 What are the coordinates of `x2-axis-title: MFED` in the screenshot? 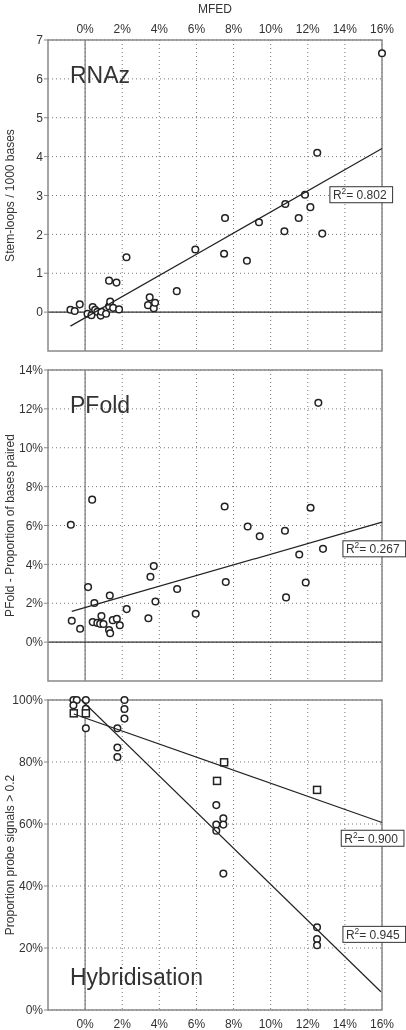 It's located at (215, 9).